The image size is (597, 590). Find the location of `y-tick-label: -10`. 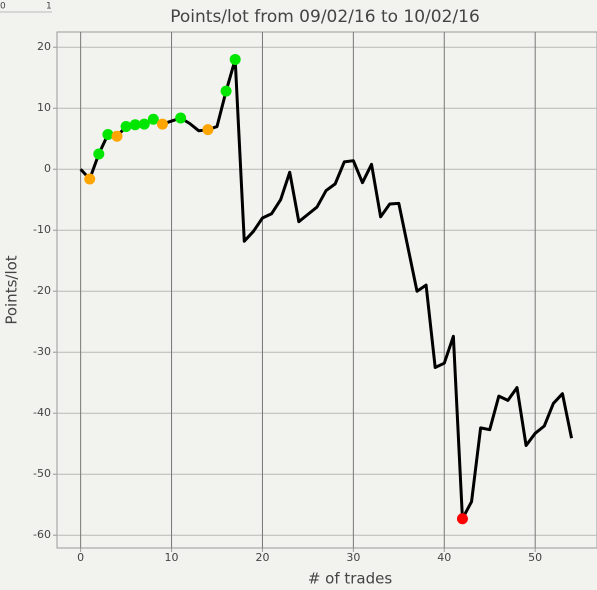

y-tick-label: -10 is located at coordinates (42, 229).